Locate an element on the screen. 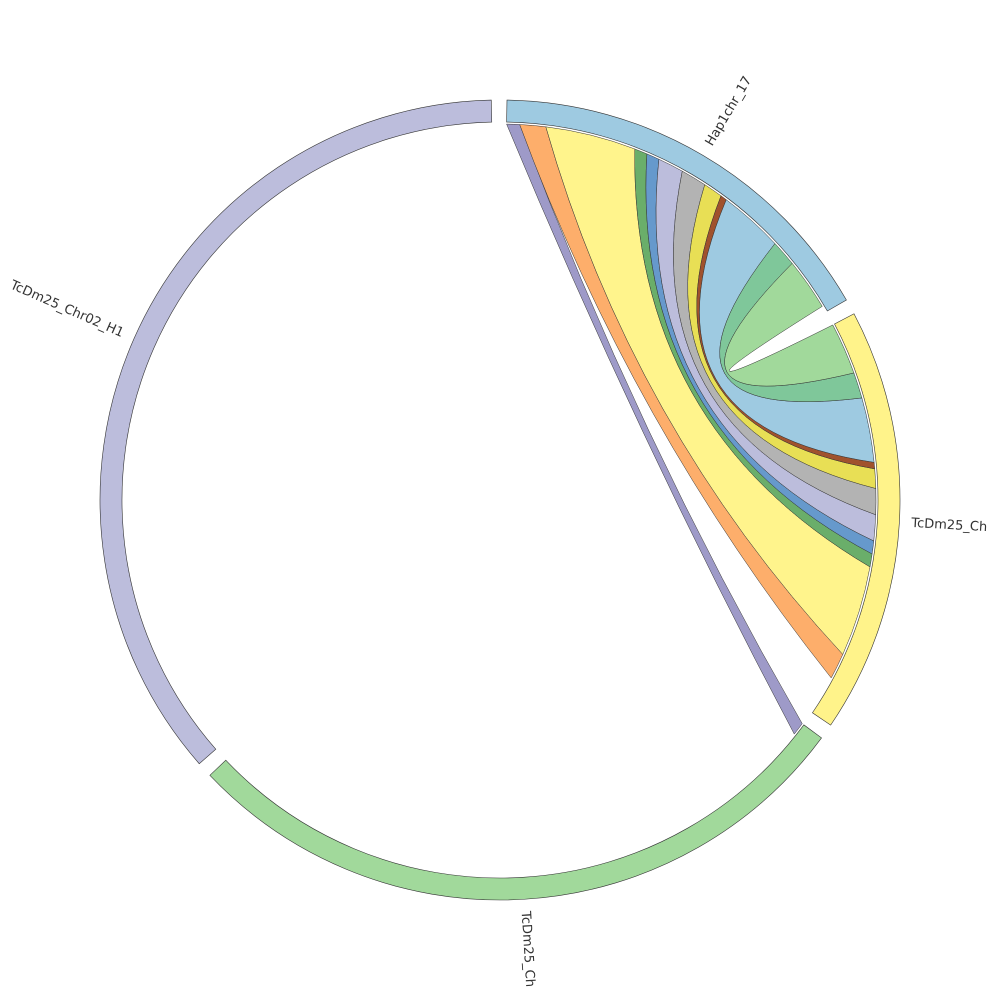 Image resolution: width=1000 pixels, height=1000 pixels. chord is located at coordinates (789, 325).